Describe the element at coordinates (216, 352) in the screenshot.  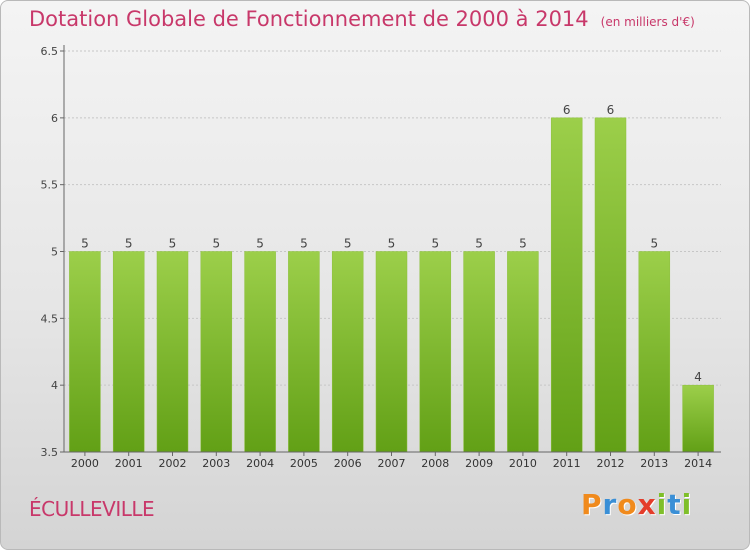
I see `bar-2003` at that location.